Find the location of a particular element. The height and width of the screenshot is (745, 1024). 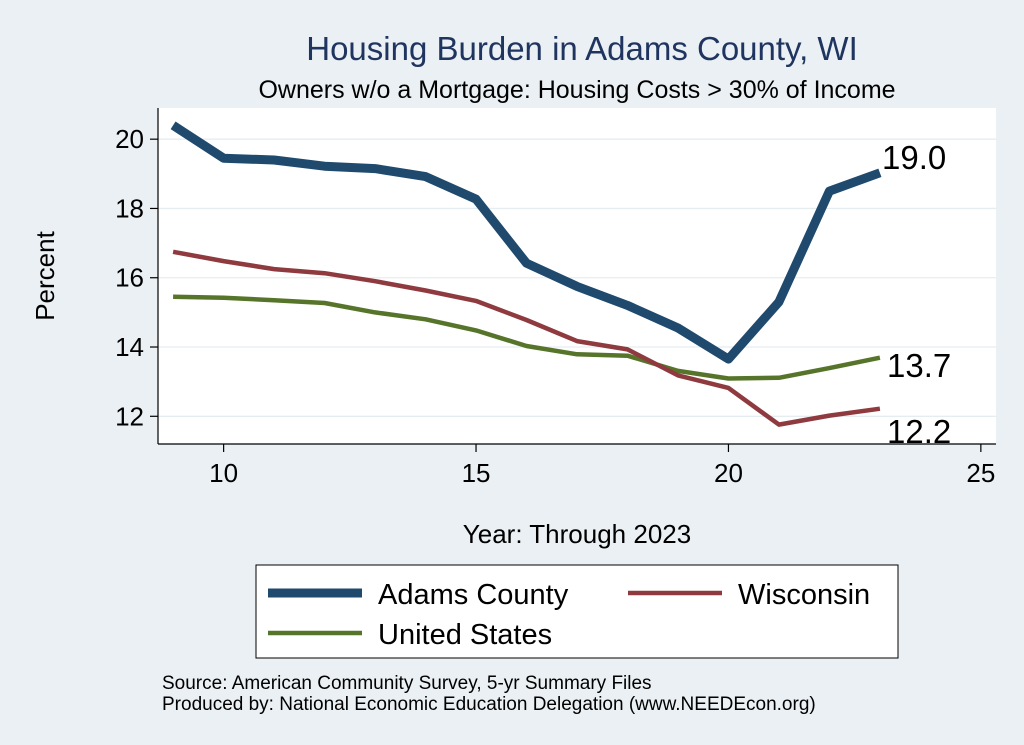

x-tick-label-10: 10 is located at coordinates (223, 473).